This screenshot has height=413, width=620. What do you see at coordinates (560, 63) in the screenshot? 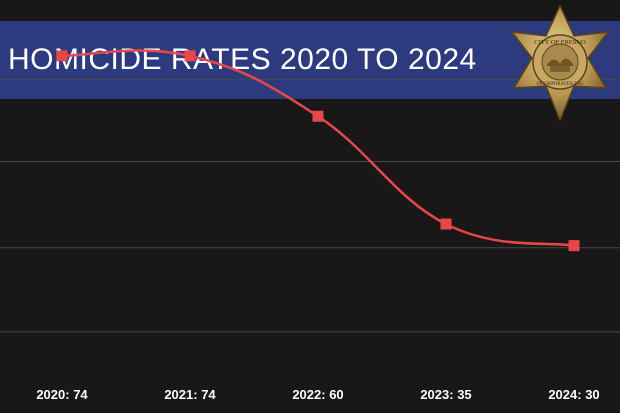
I see `city-of-fresno-police-badge-icon: CITY OF FRESNO INCORPORATED 1885` at bounding box center [560, 63].